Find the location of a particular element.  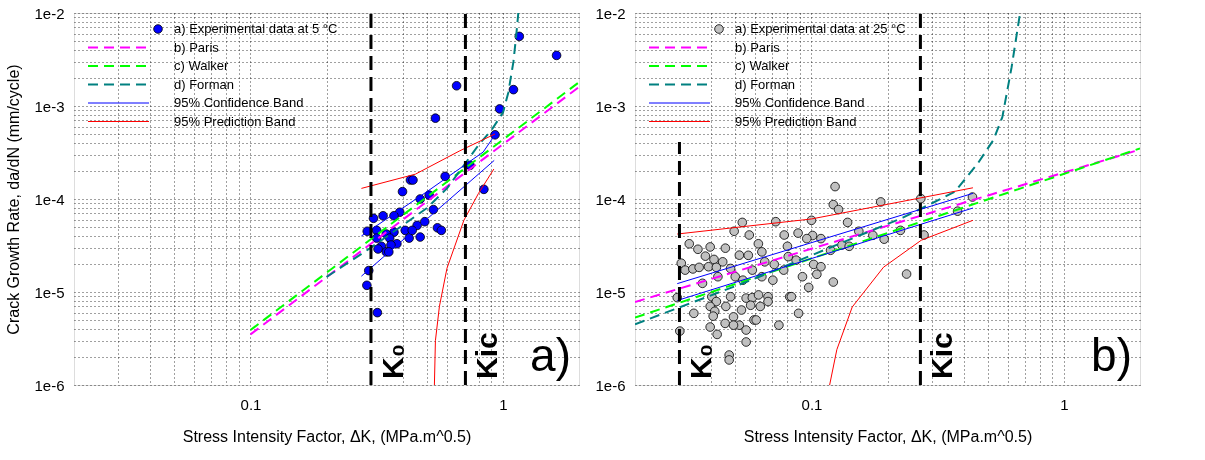

annotation: a) is located at coordinates (550, 355).